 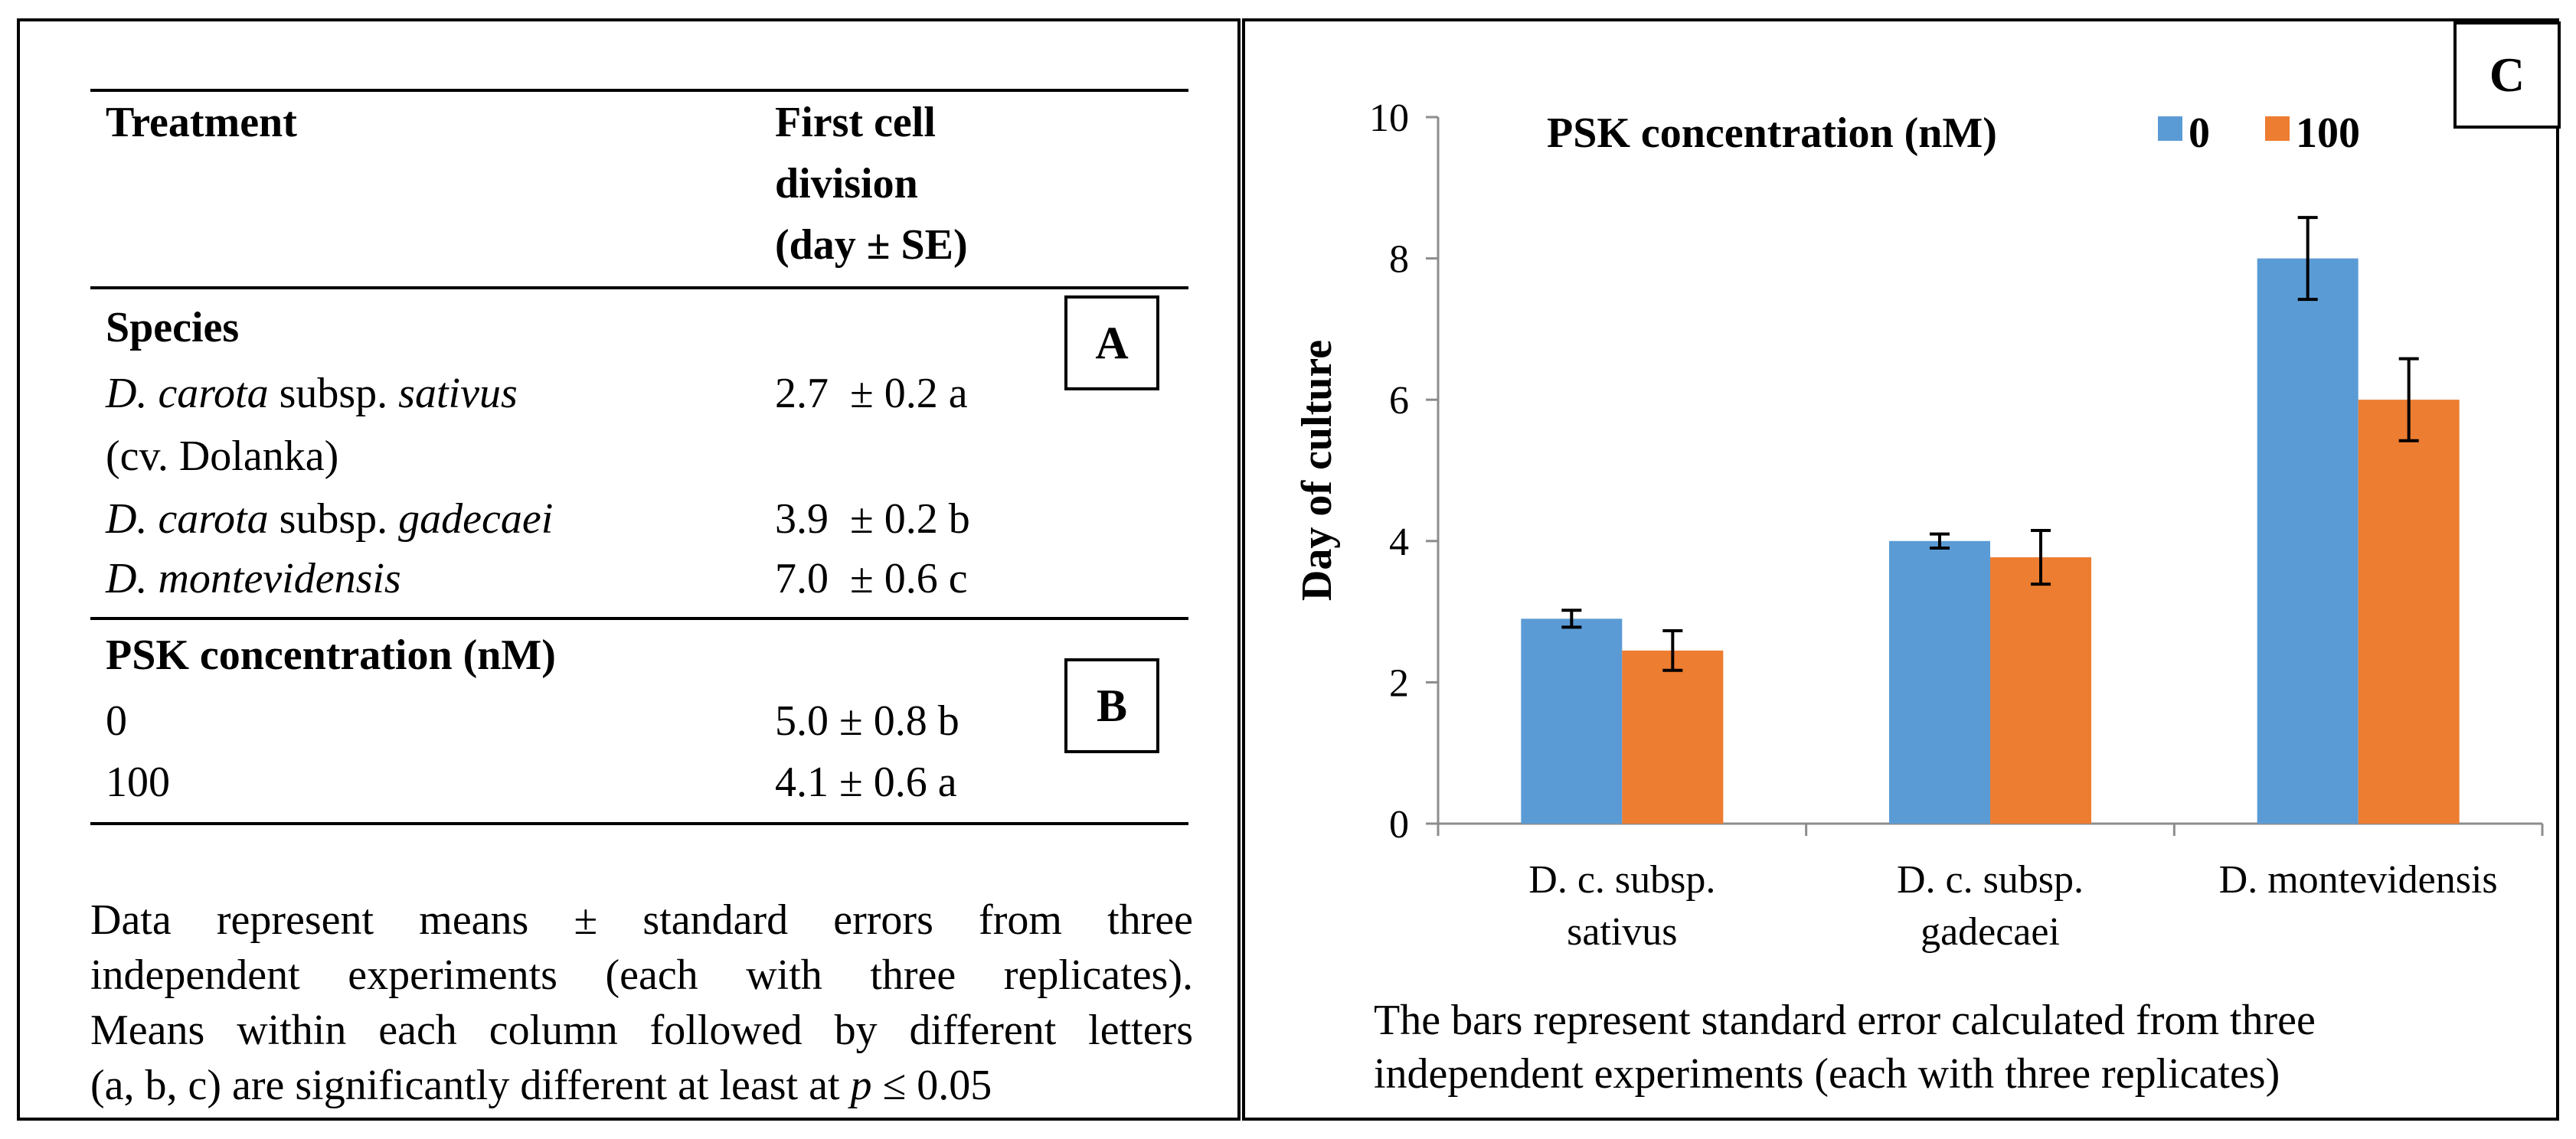 What do you see at coordinates (331, 655) in the screenshot?
I see `psk-section-title: PSK concentration (nM)` at bounding box center [331, 655].